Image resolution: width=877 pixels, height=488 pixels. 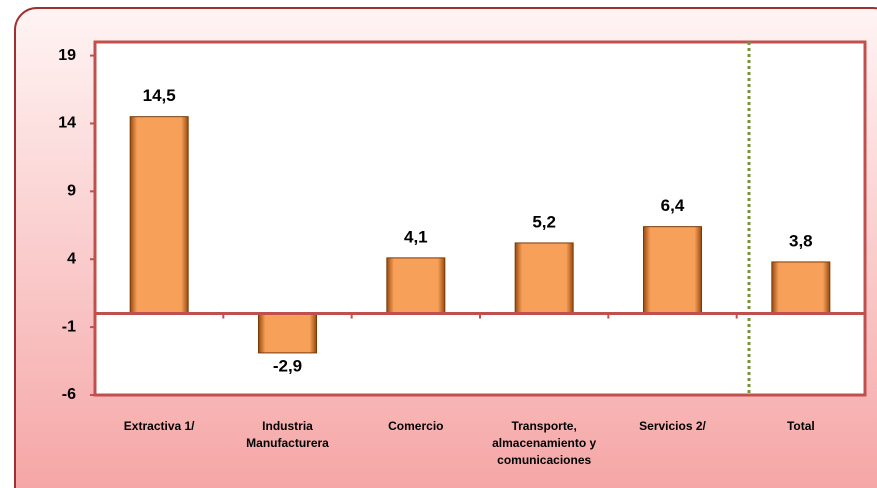 What do you see at coordinates (801, 240) in the screenshot?
I see `data-label: 3,8` at bounding box center [801, 240].